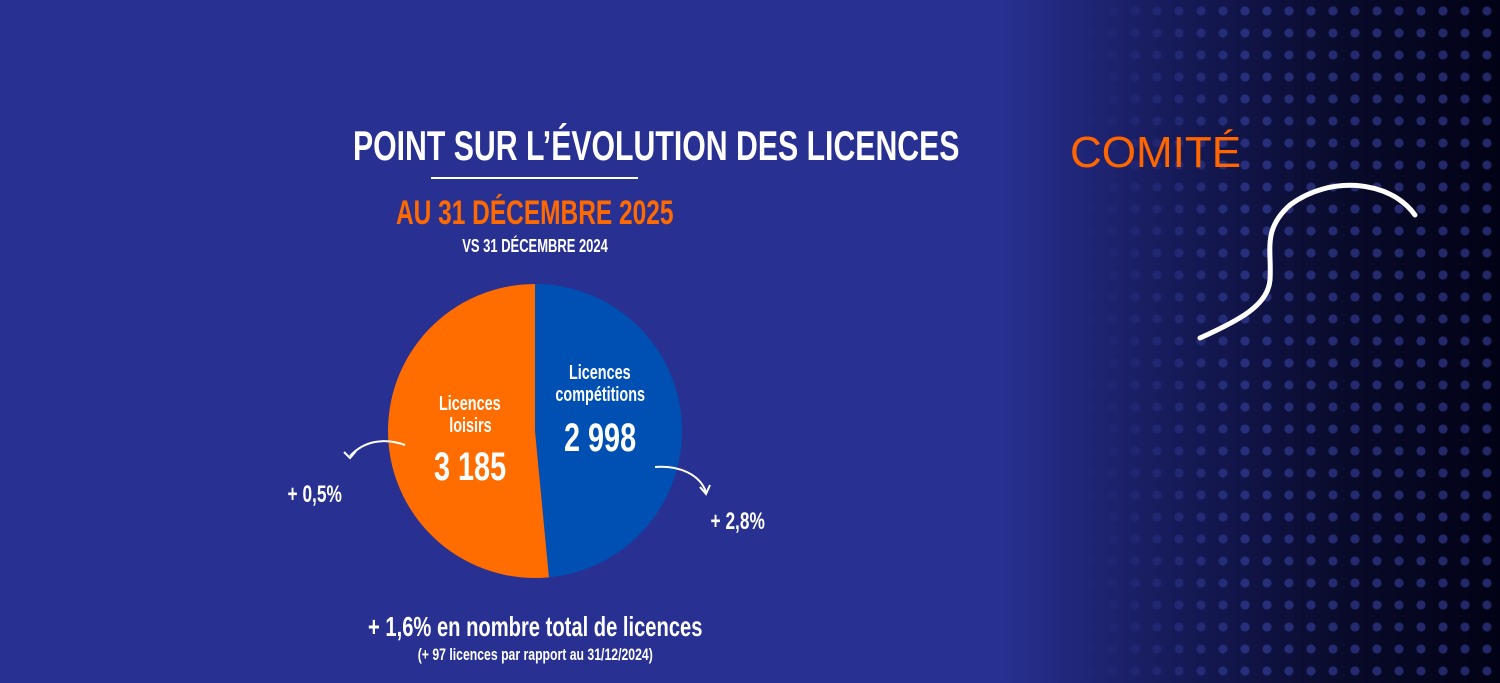  I want to click on value-competitions: 2 998, so click(600, 438).